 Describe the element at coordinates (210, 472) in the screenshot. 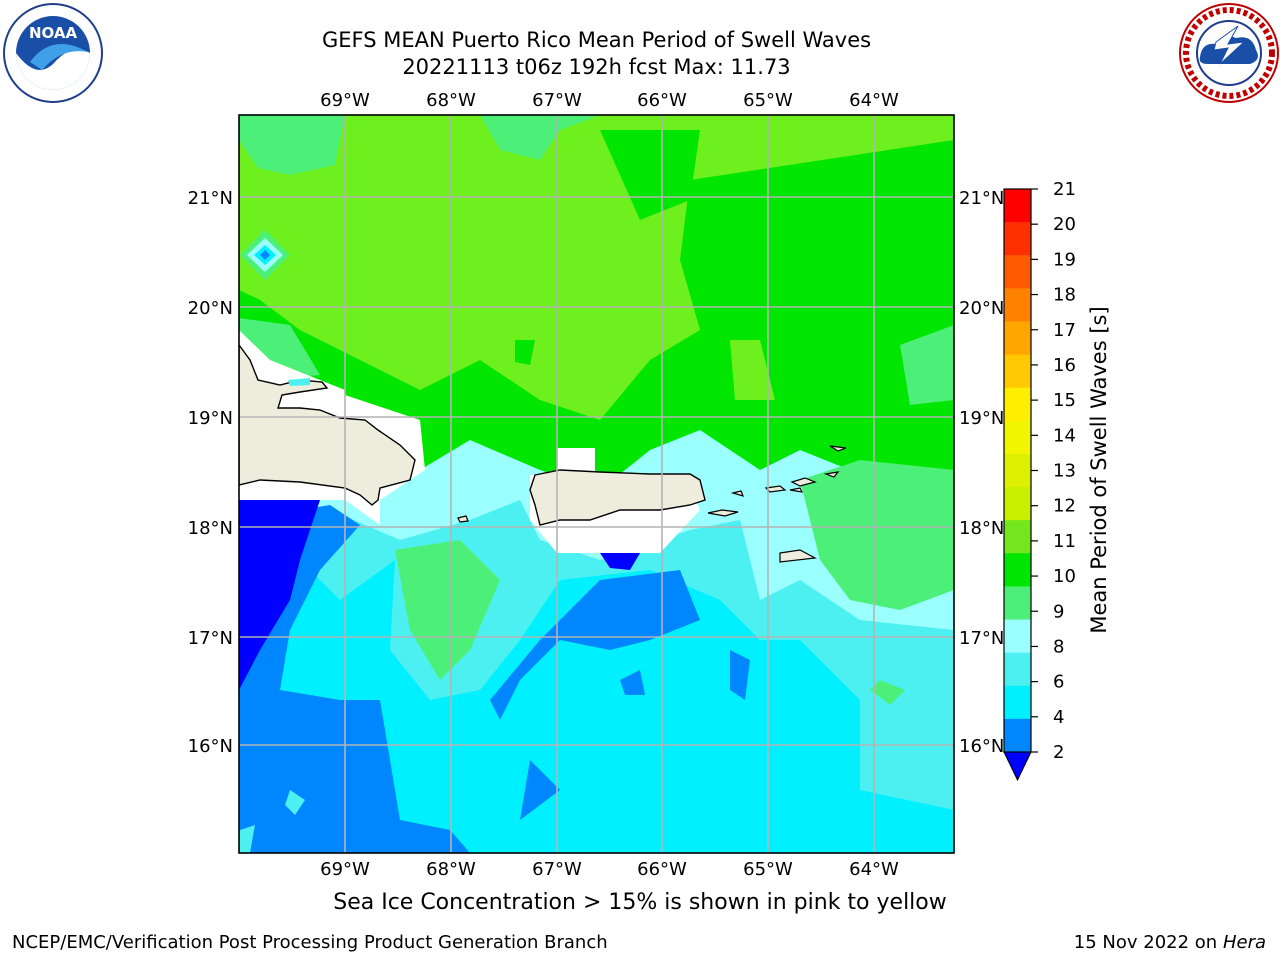

I see `lat-labels-left: 21°N 20°N 19°N 18°N 17°N 16°N` at that location.